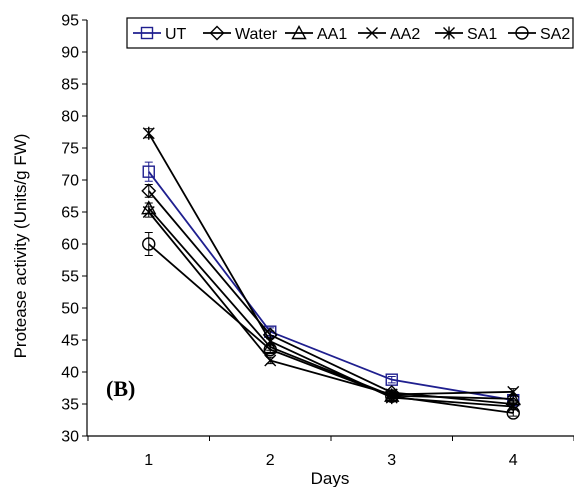 The image size is (574, 487). I want to click on legend: UT Water AA1 AA2 SA1 SA2, so click(350, 33).